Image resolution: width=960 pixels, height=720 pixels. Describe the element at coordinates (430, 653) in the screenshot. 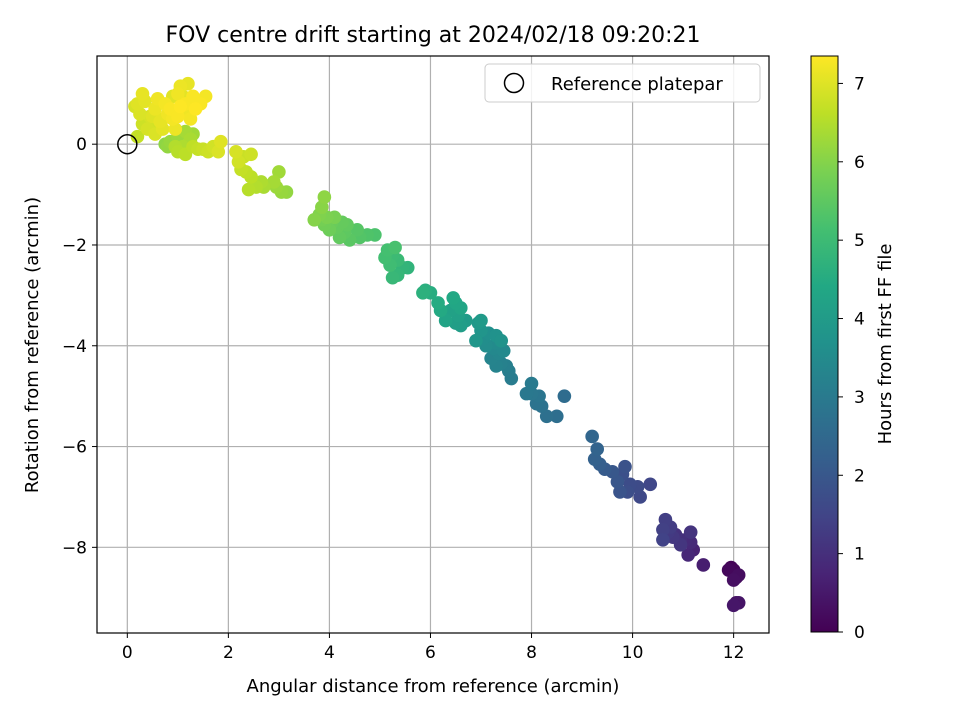

I see `x-tick-label: 6` at that location.